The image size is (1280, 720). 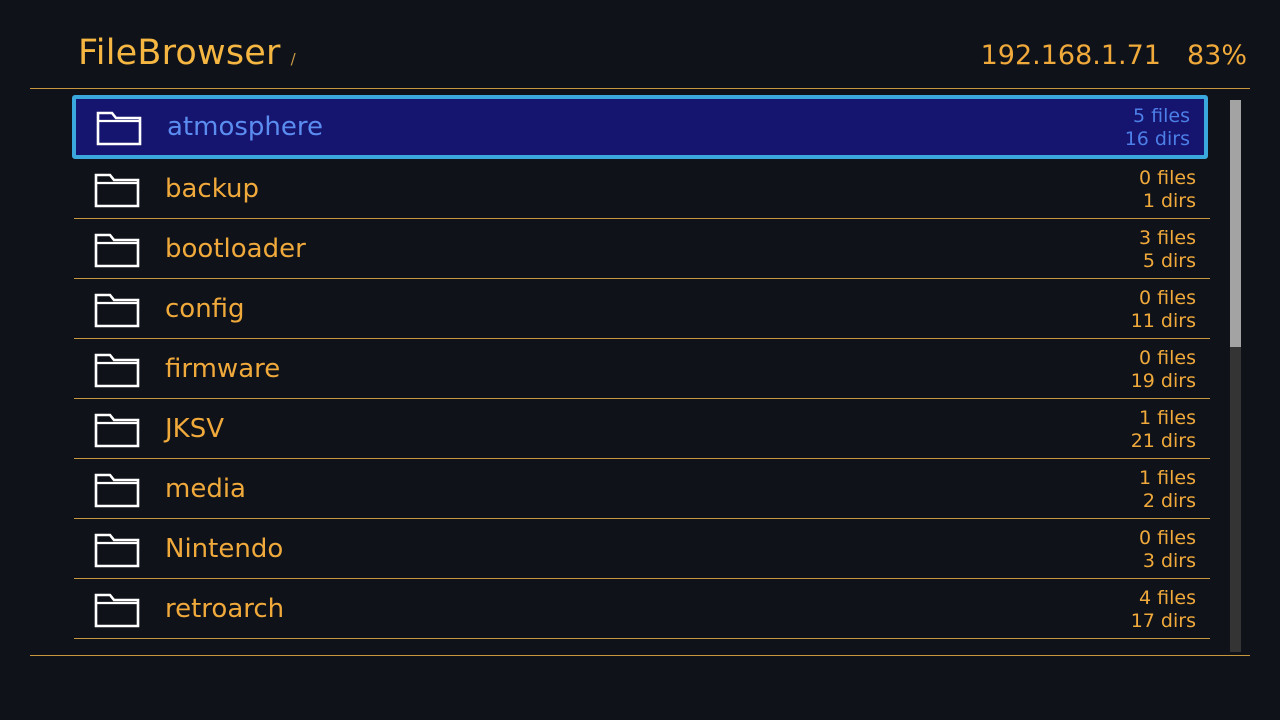 I want to click on dir-count-label: 2 dirs, so click(x=1169, y=500).